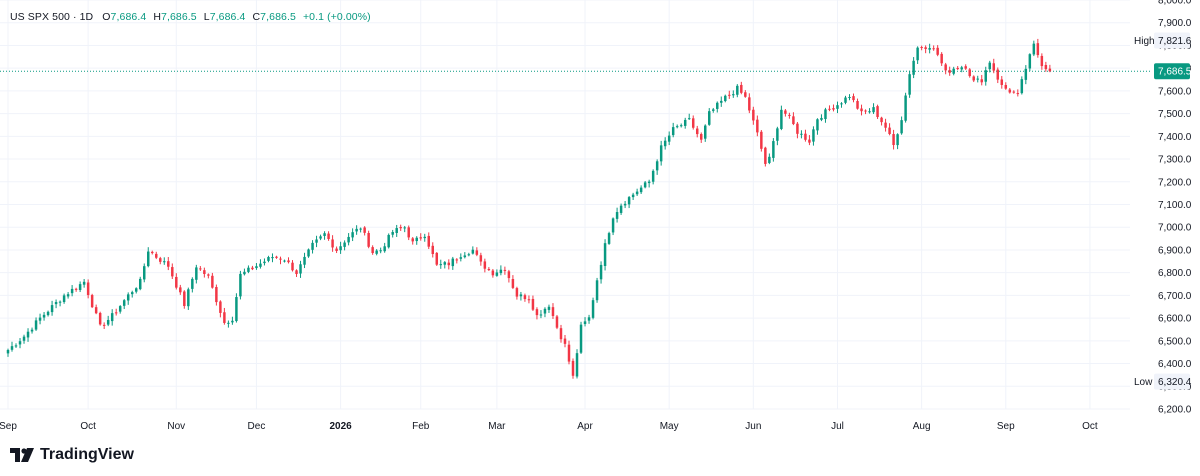  I want to click on low-tag-background, so click(1172, 381).